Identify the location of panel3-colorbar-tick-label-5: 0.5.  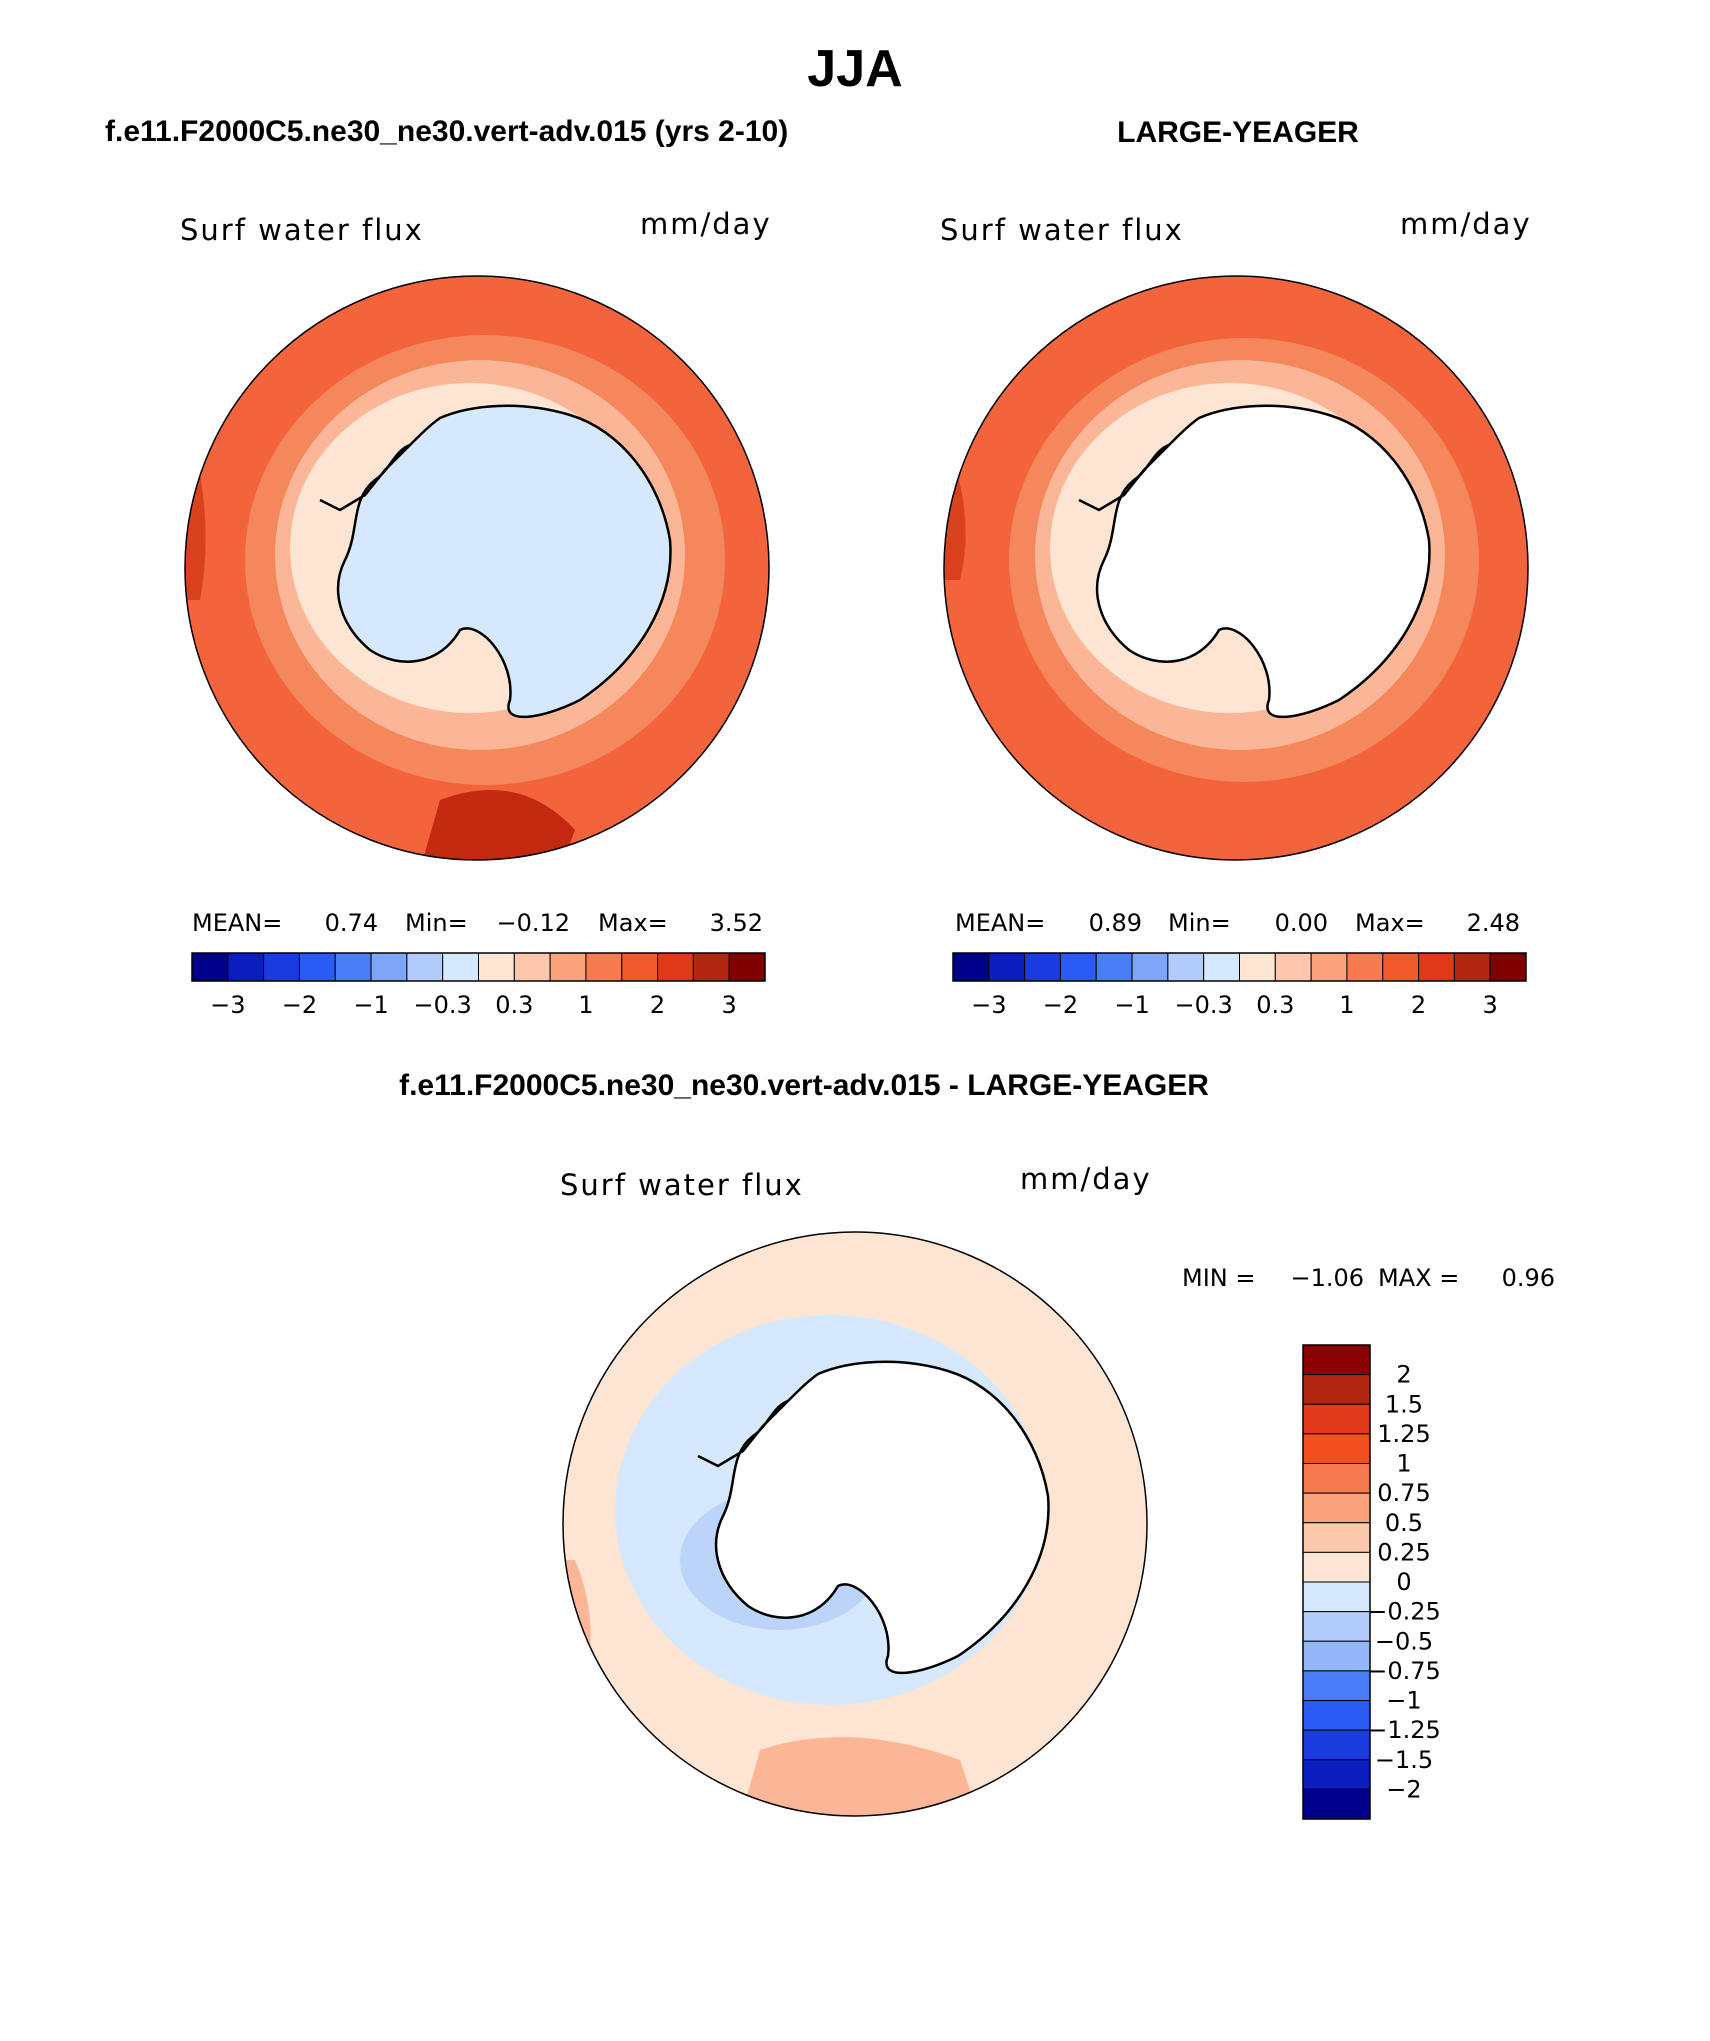
(1404, 1523).